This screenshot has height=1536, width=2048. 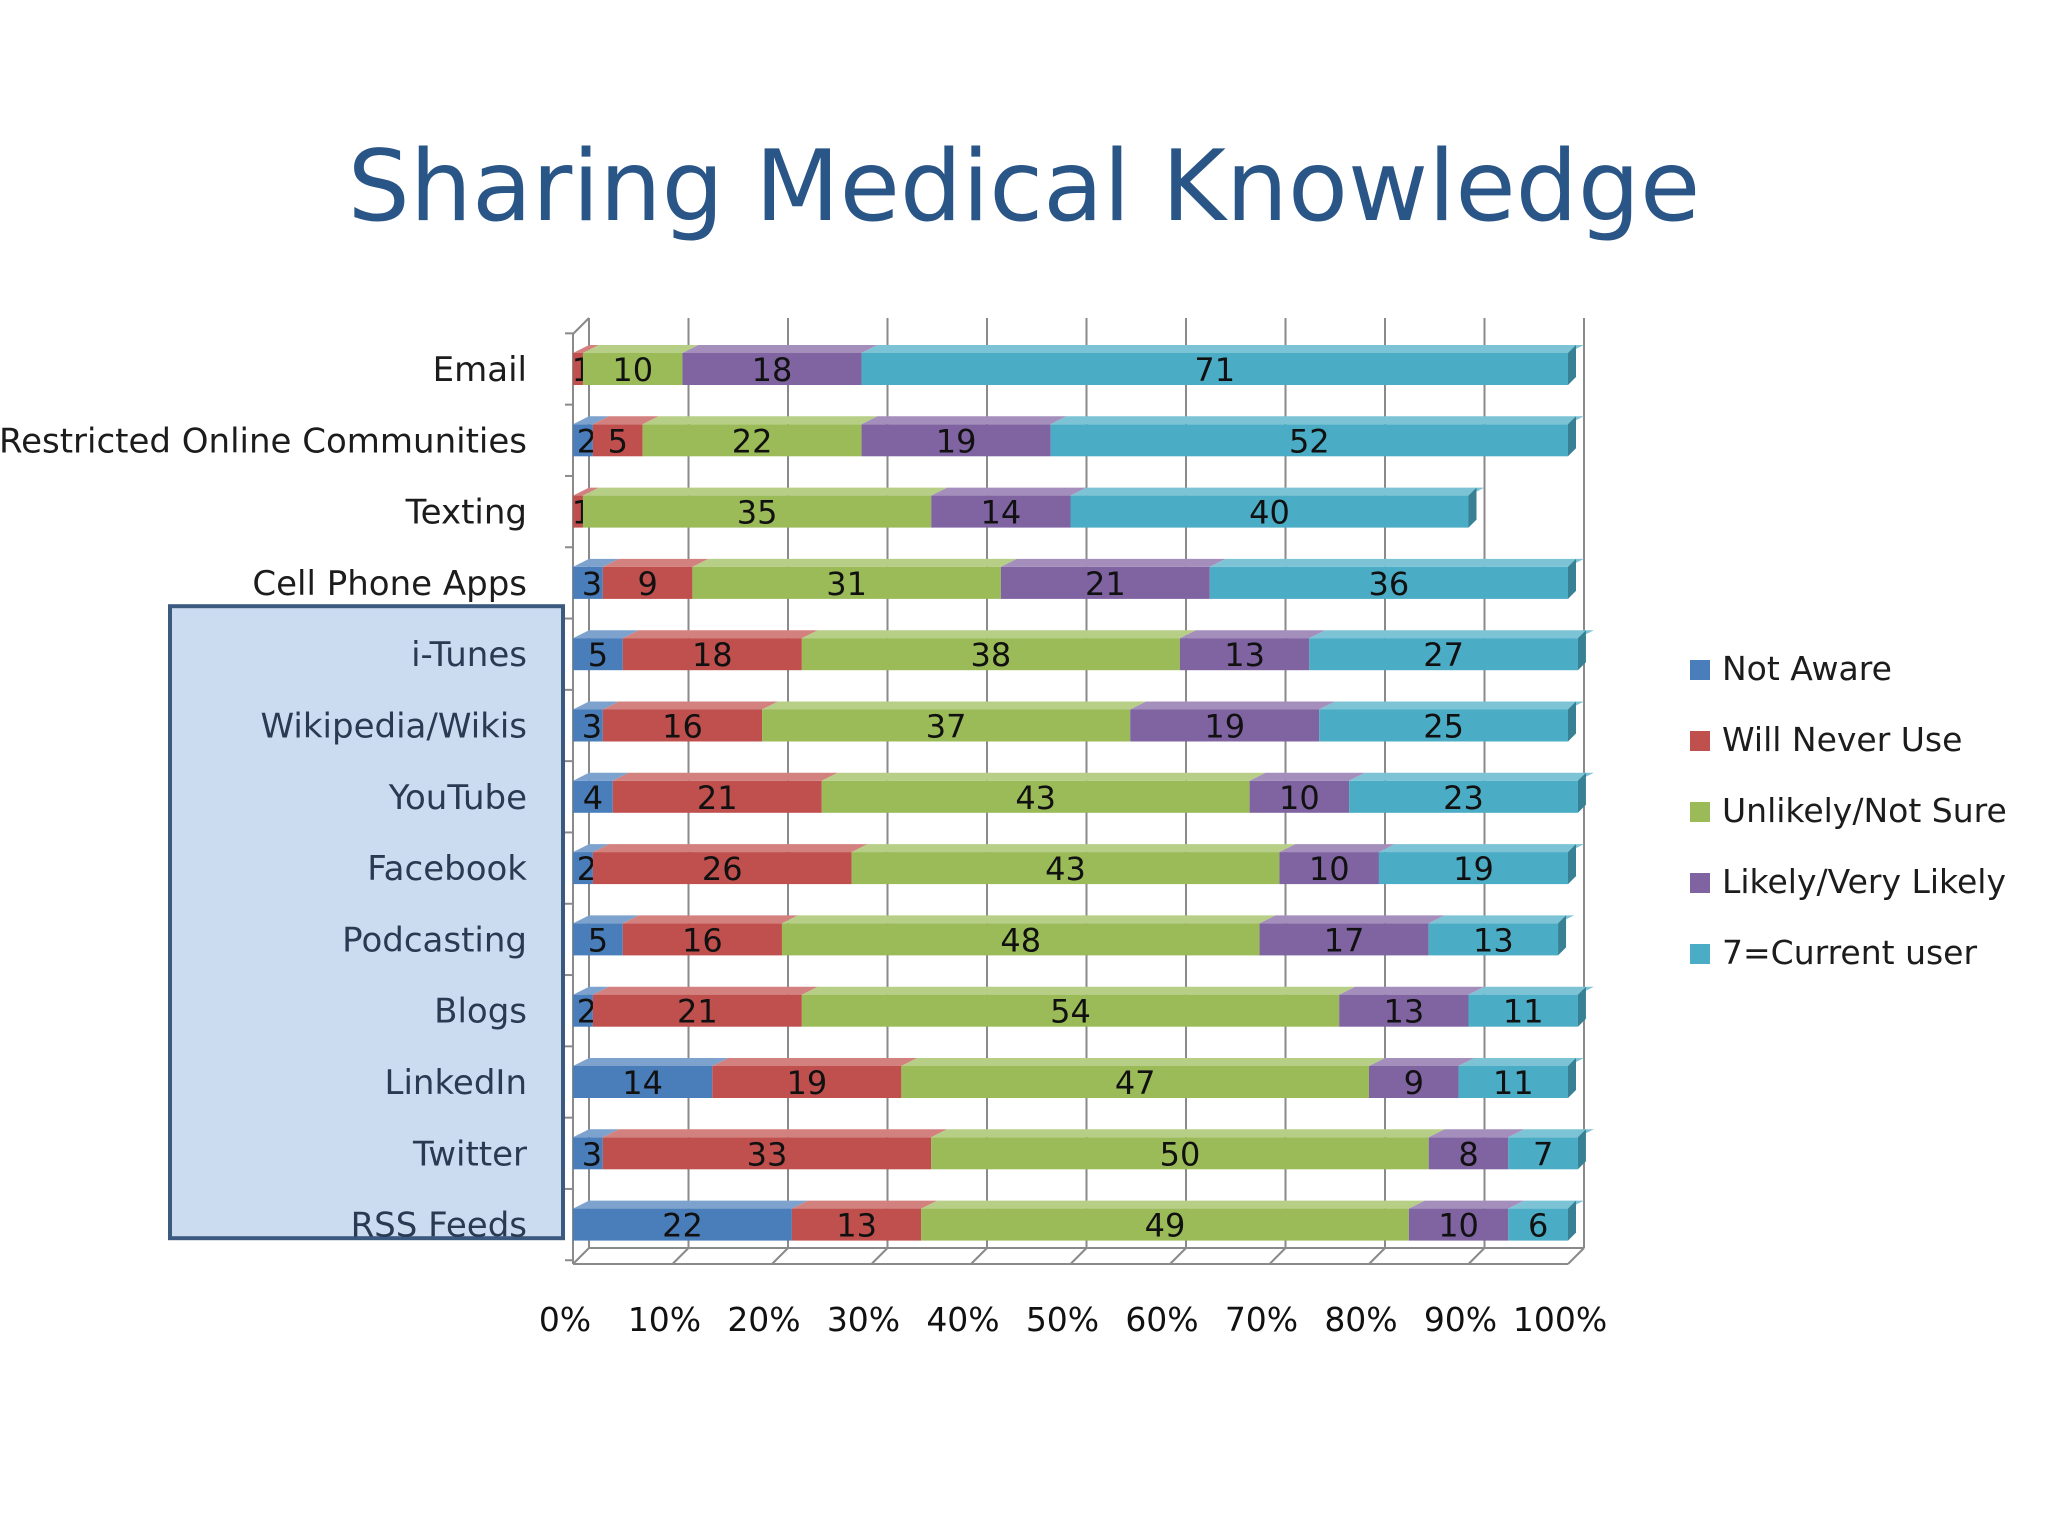 What do you see at coordinates (592, 584) in the screenshot?
I see `data-label: 3` at bounding box center [592, 584].